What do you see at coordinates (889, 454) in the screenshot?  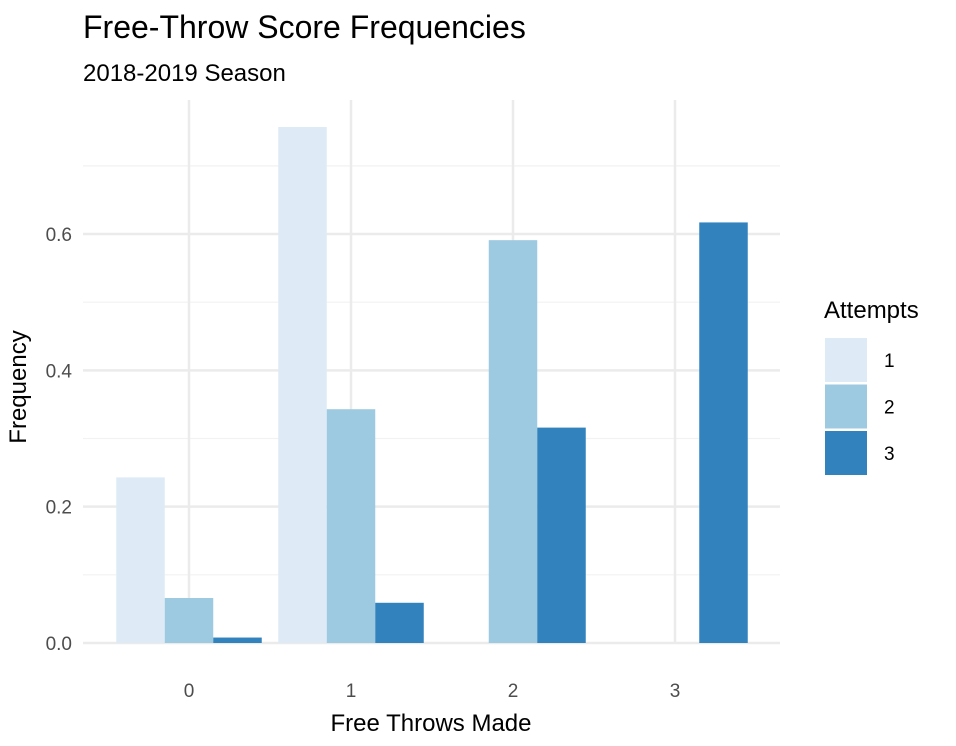 I see `legend-label: 3` at bounding box center [889, 454].